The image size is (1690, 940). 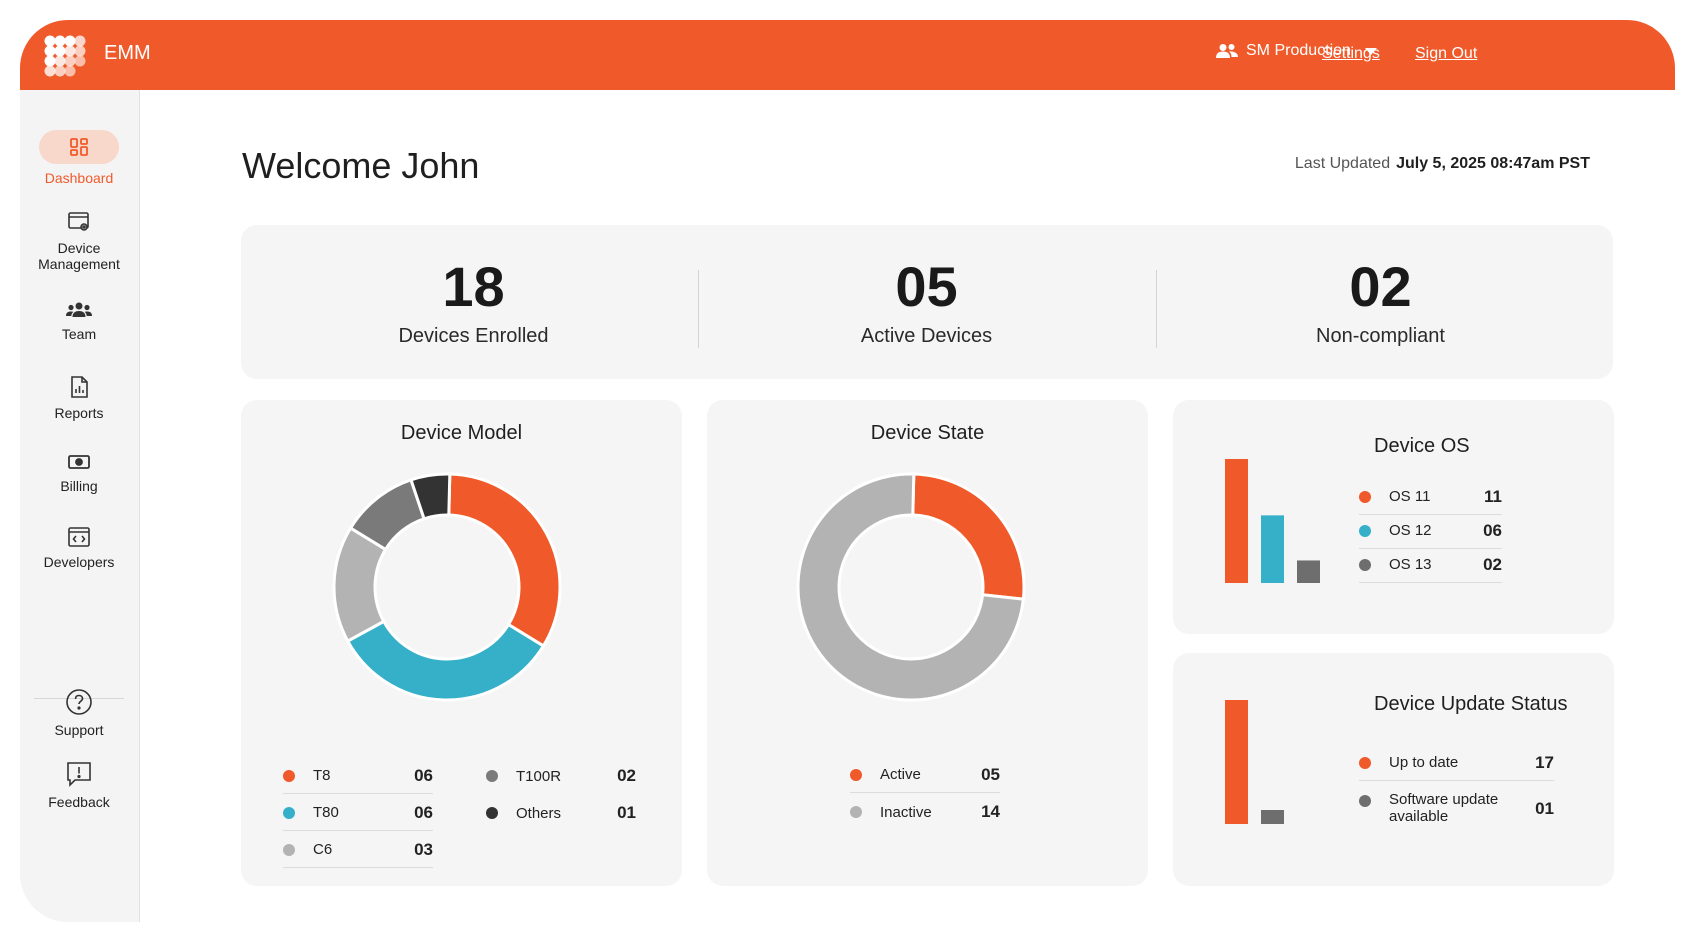 What do you see at coordinates (79, 413) in the screenshot?
I see `sidebar-item-label: Reports` at bounding box center [79, 413].